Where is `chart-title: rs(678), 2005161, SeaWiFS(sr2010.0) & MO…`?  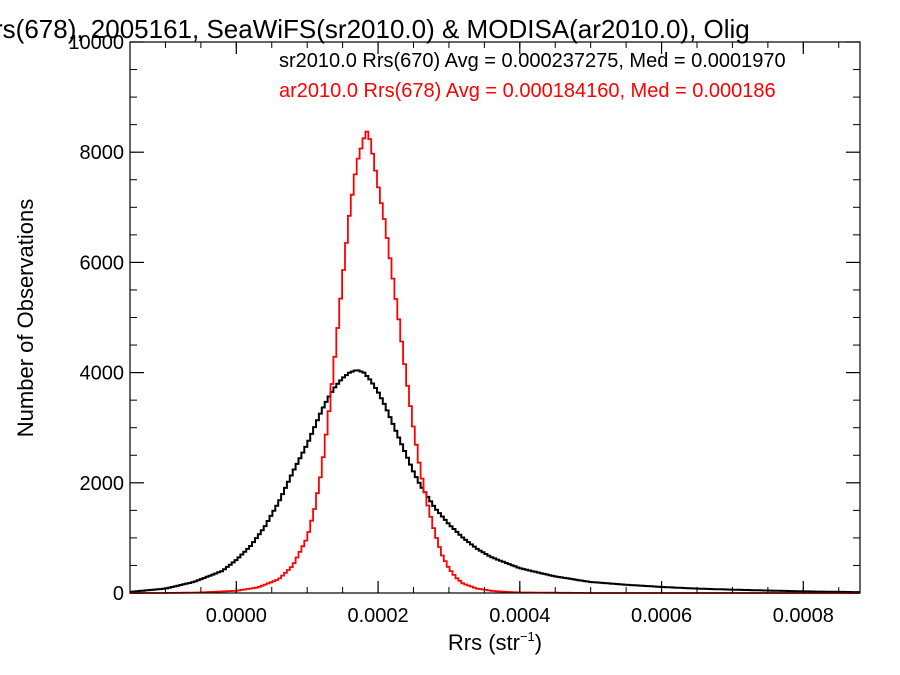 chart-title: rs(678), 2005161, SeaWiFS(sr2010.0) & MO… is located at coordinates (375, 29).